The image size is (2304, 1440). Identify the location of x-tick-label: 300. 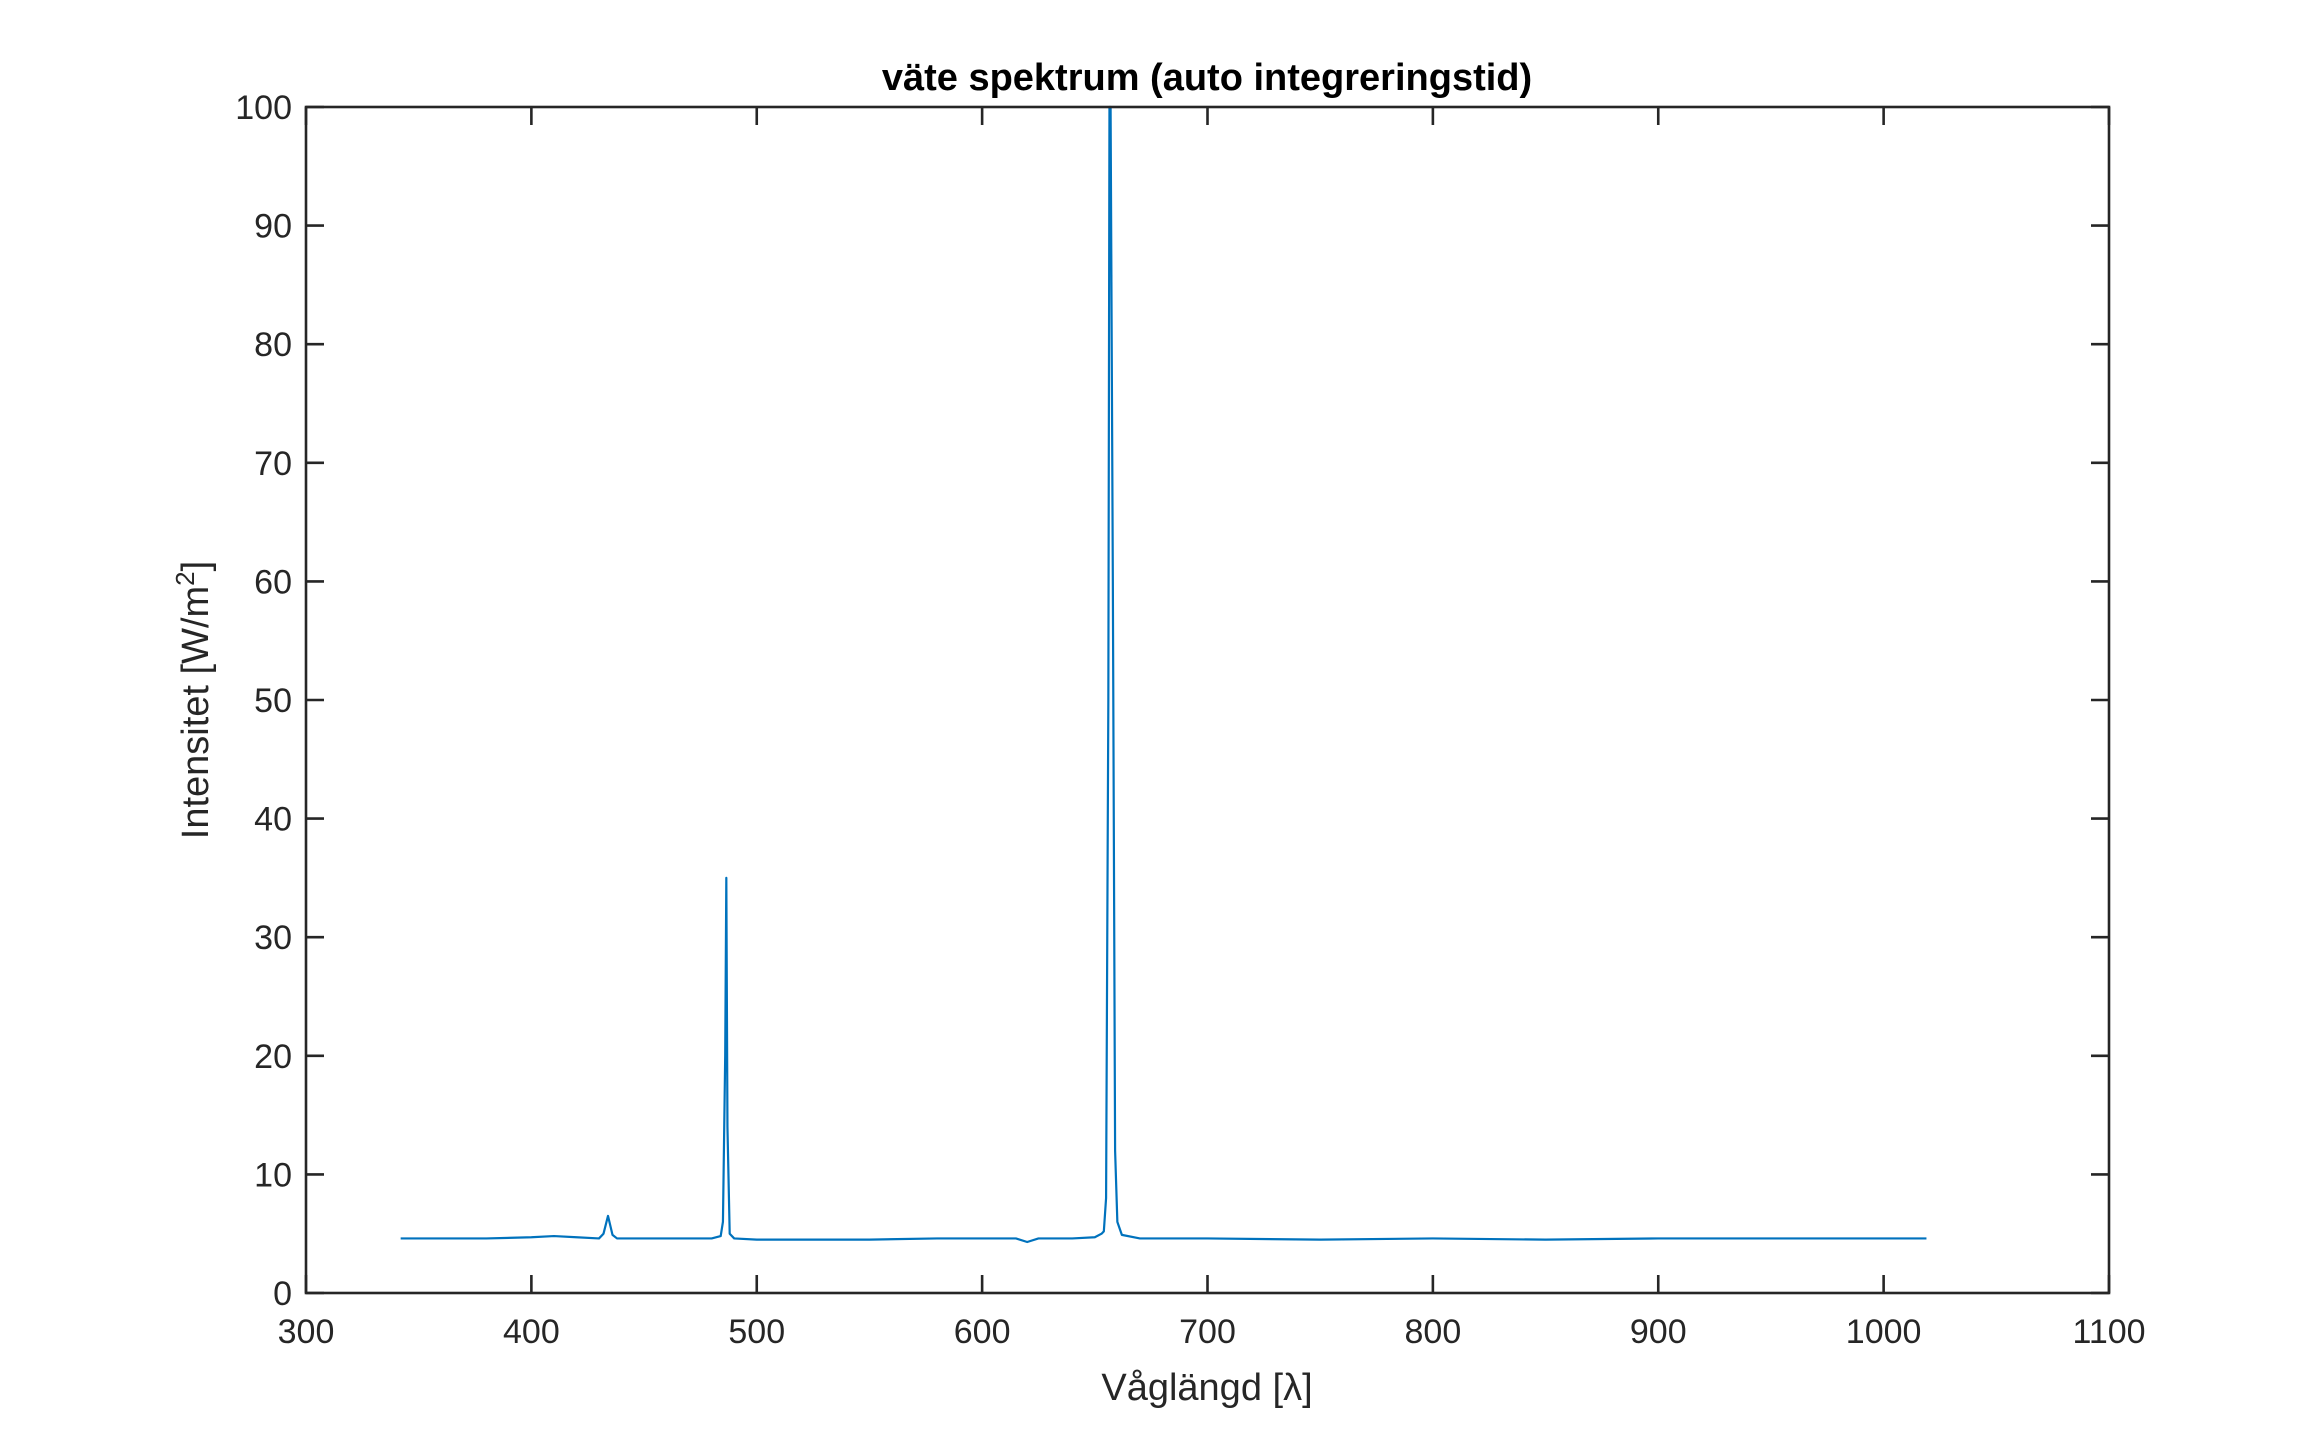
(306, 1332).